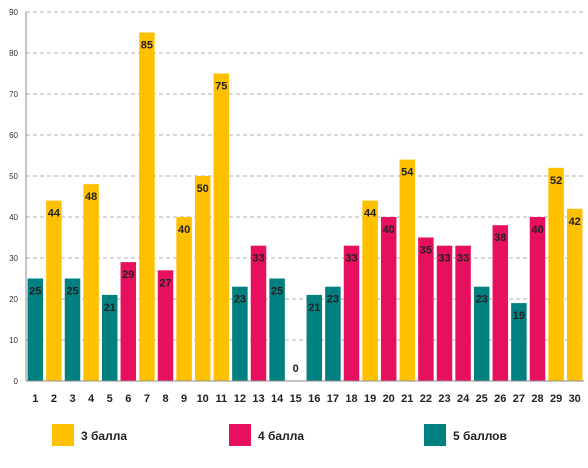 This screenshot has width=588, height=468. What do you see at coordinates (221, 87) in the screenshot?
I see `data-label: 75` at bounding box center [221, 87].